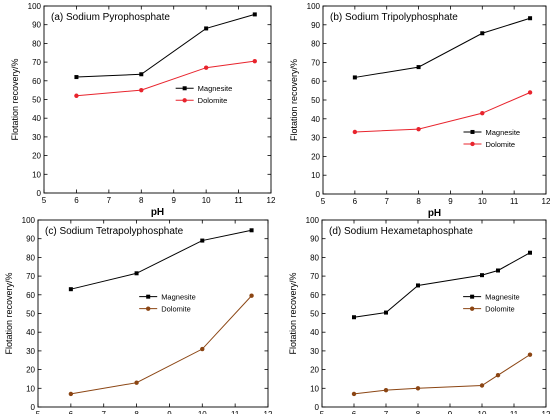 This screenshot has height=414, width=550. Describe the element at coordinates (103, 412) in the screenshot. I see `x-tick-label: 7` at that location.